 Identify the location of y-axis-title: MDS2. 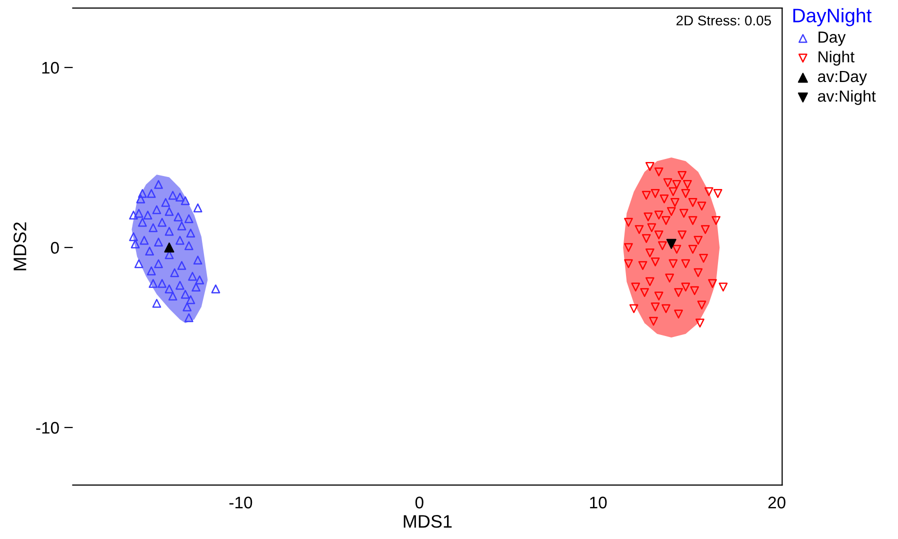
(20, 246).